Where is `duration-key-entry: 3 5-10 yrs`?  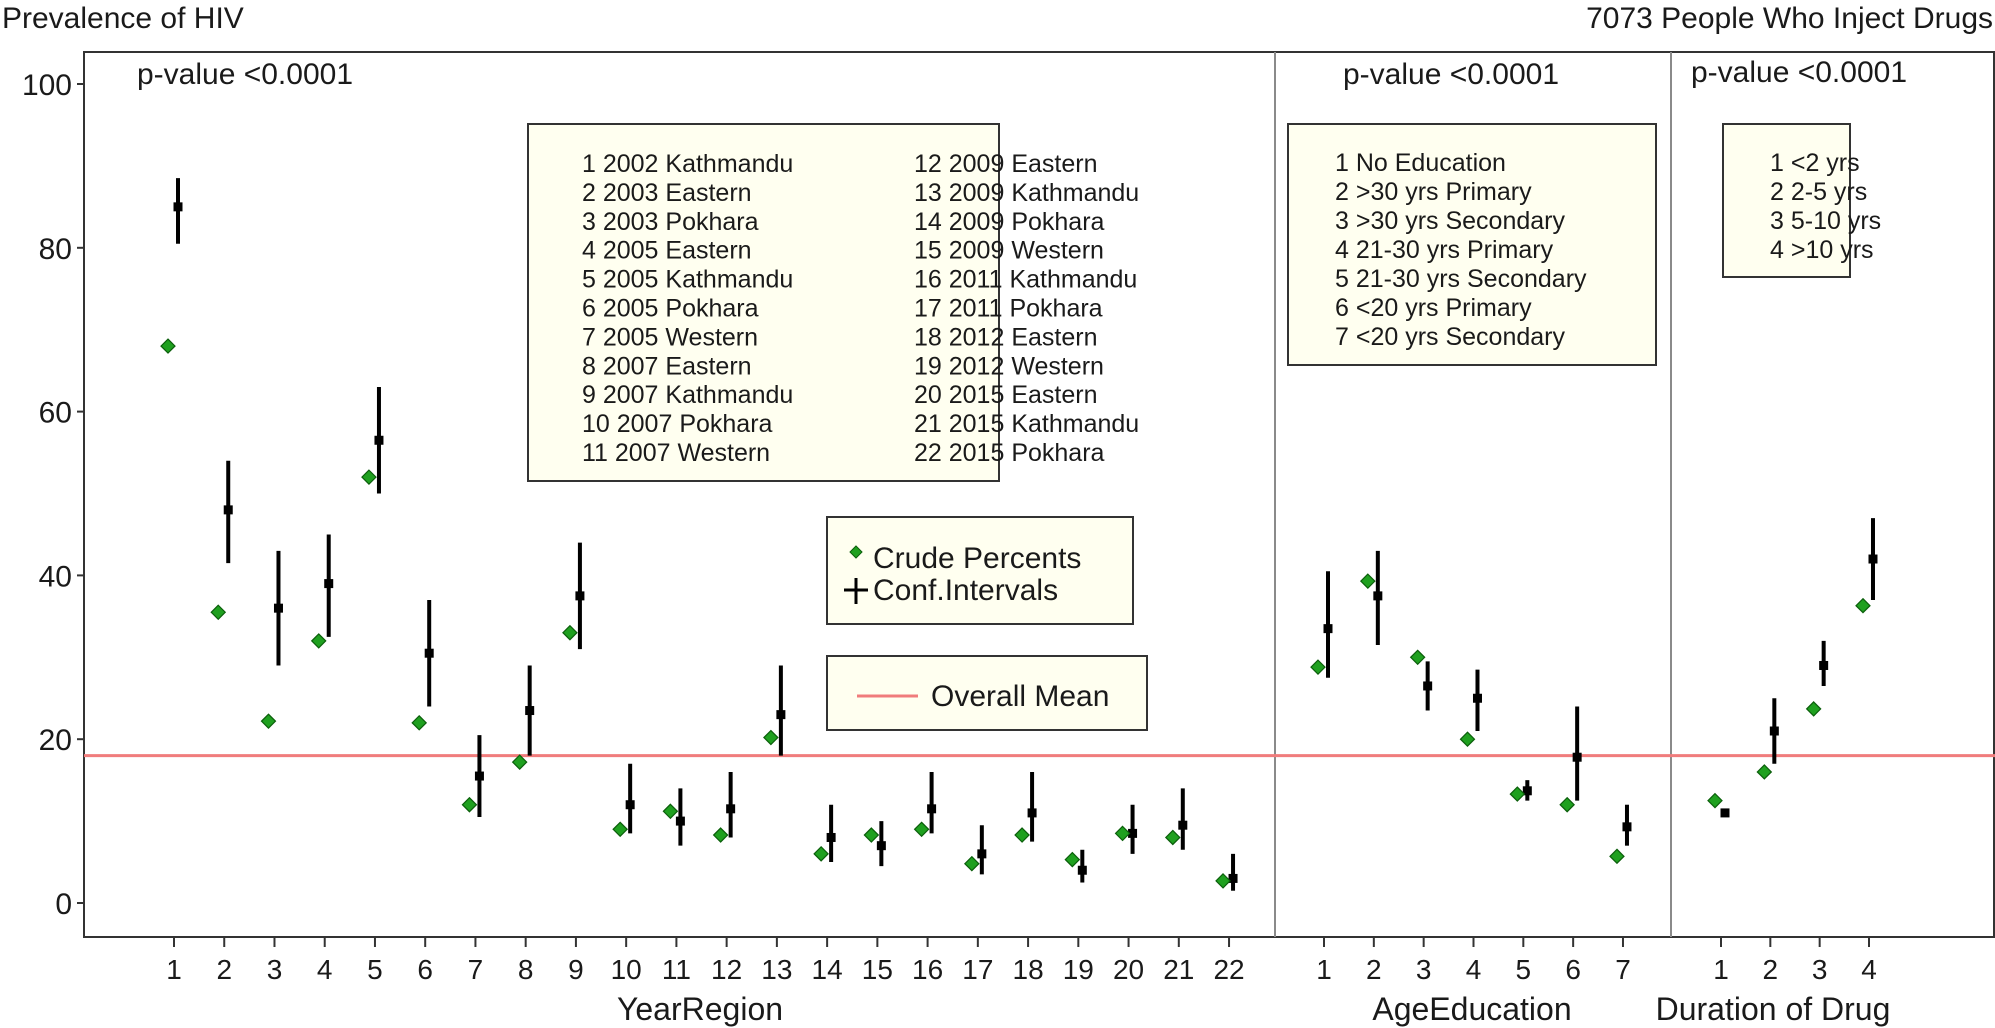
duration-key-entry: 3 5-10 yrs is located at coordinates (1825, 221).